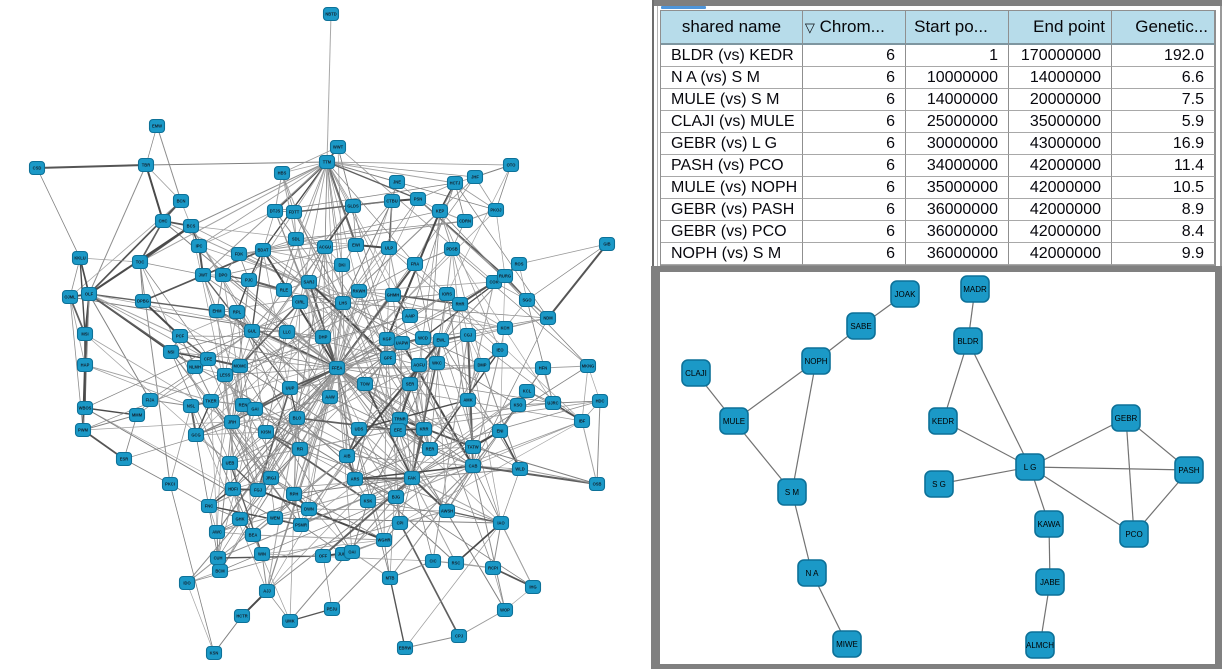  I want to click on svg-text: N A, so click(813, 573).